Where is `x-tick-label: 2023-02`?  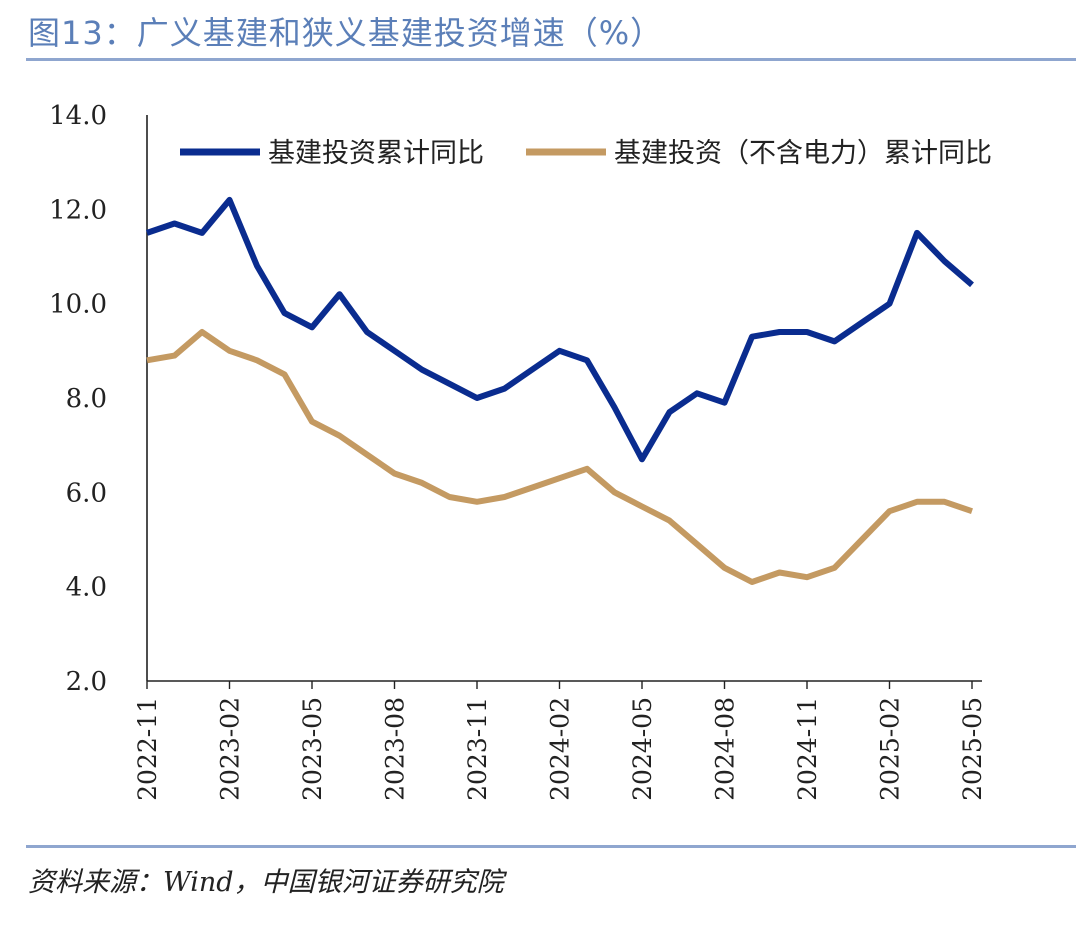 x-tick-label: 2023-02 is located at coordinates (230, 749).